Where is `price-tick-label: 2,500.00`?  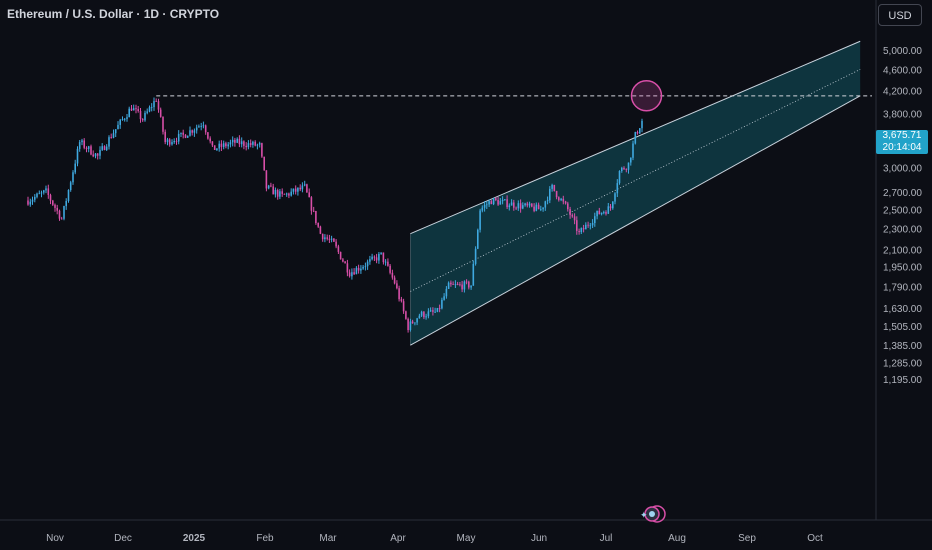 price-tick-label: 2,500.00 is located at coordinates (902, 211).